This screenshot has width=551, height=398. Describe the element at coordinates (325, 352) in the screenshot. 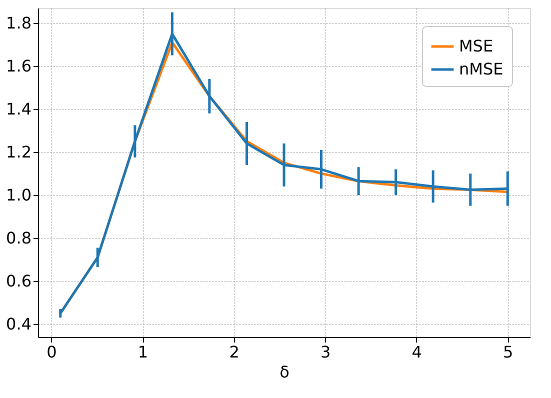

I see `x-tick-label: 3` at that location.